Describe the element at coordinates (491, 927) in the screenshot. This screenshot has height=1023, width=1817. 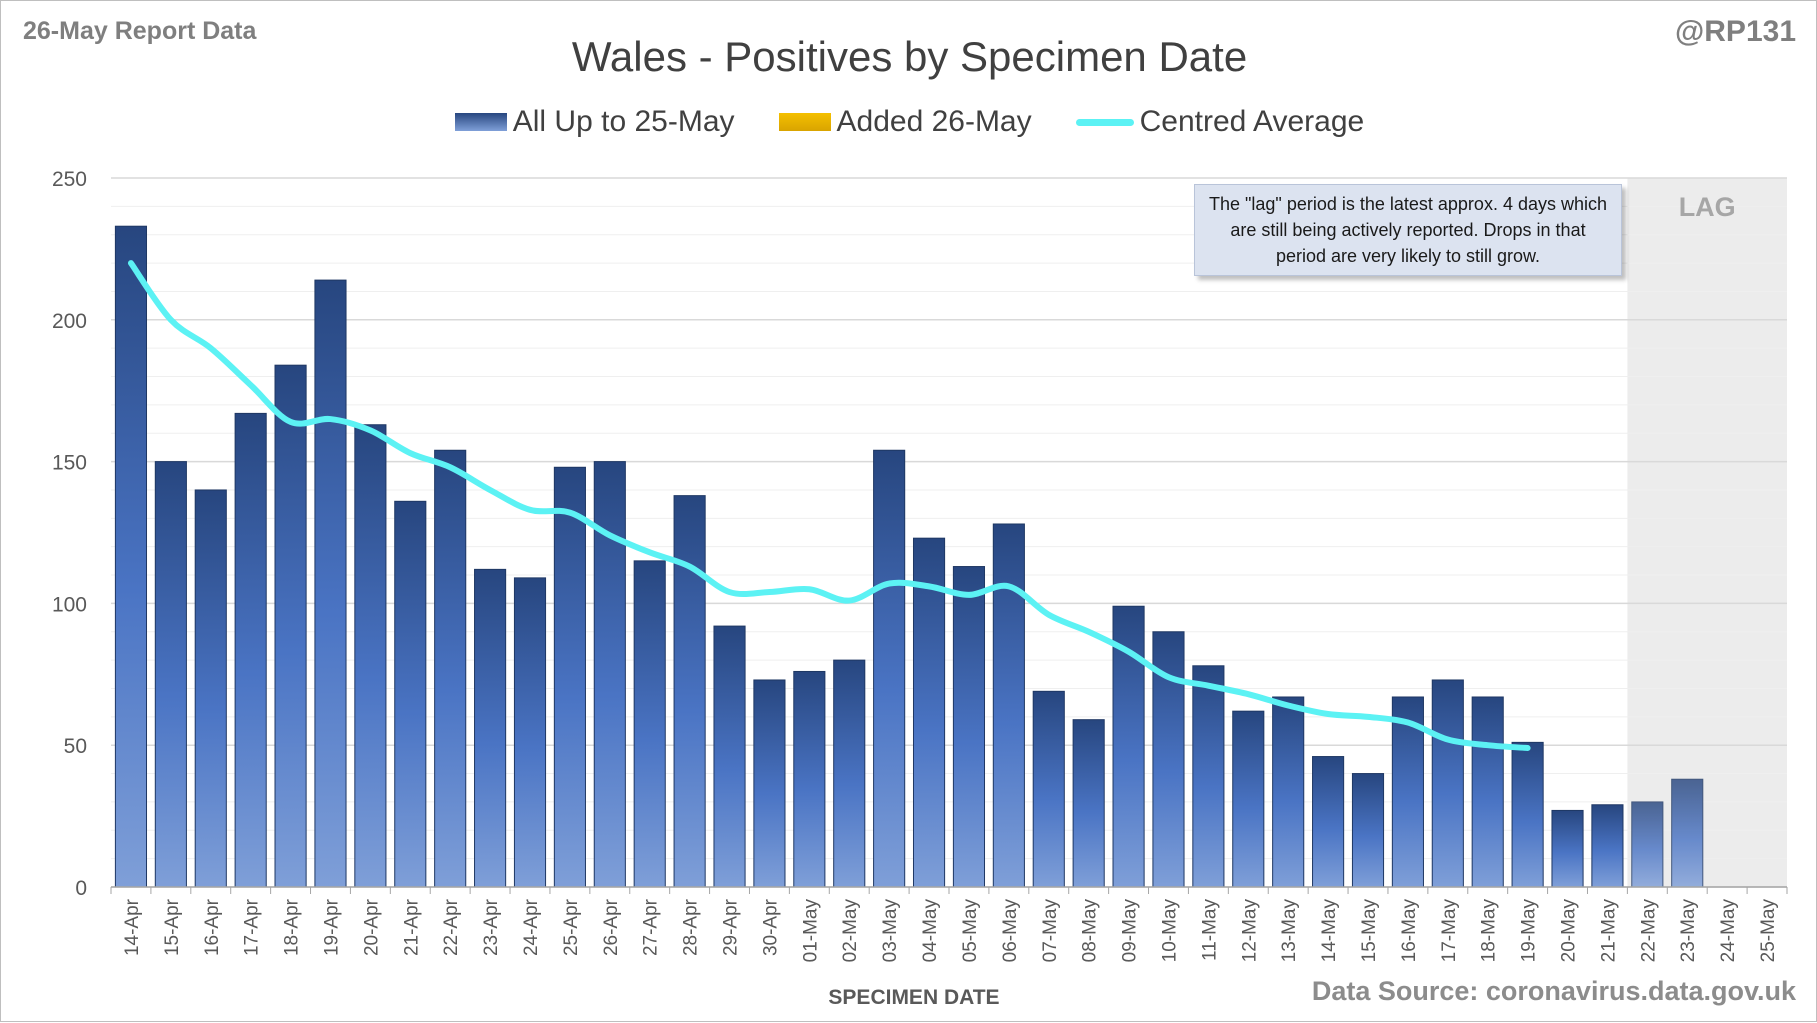
I see `x-tick-label: 23-Apr` at that location.